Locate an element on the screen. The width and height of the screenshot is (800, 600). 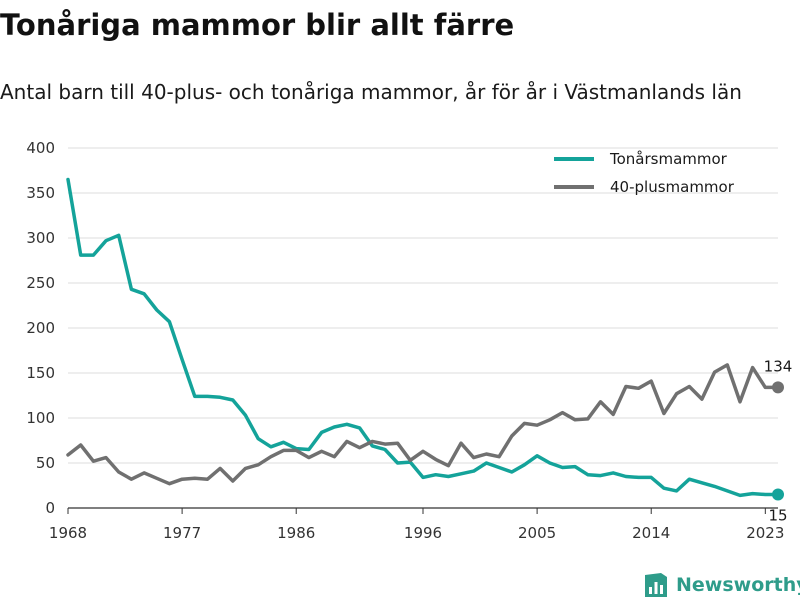
newsworthy-brand: Newsworthy is located at coordinates (722, 585).